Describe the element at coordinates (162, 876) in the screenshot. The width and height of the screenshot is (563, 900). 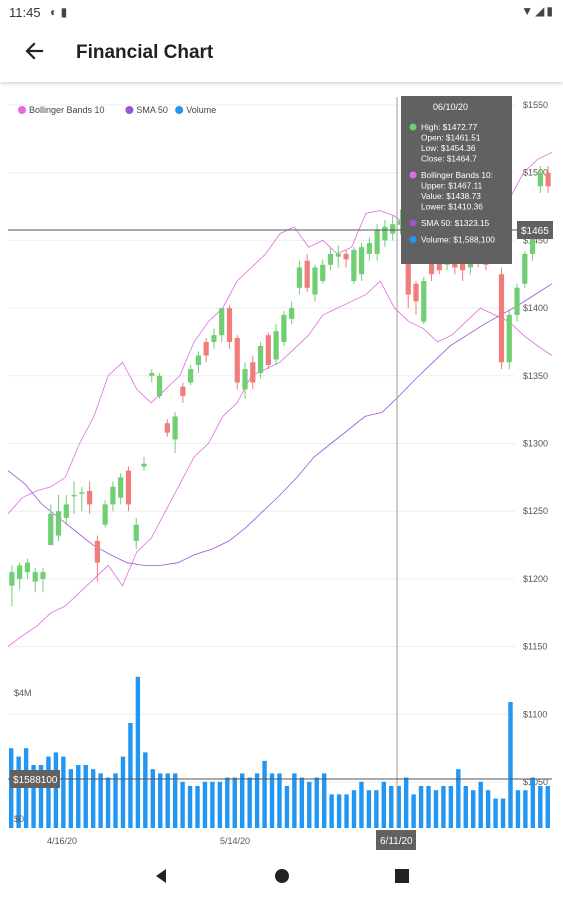
I see `nav-back-button` at that location.